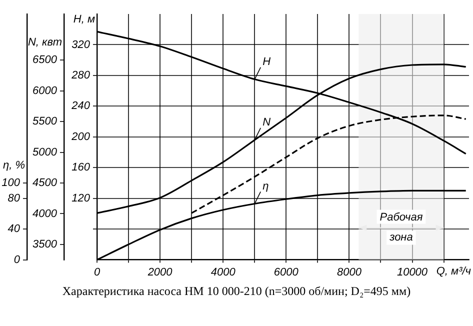 The width and height of the screenshot is (473, 326). I want to click on y-tick-label: 160, so click(81, 168).